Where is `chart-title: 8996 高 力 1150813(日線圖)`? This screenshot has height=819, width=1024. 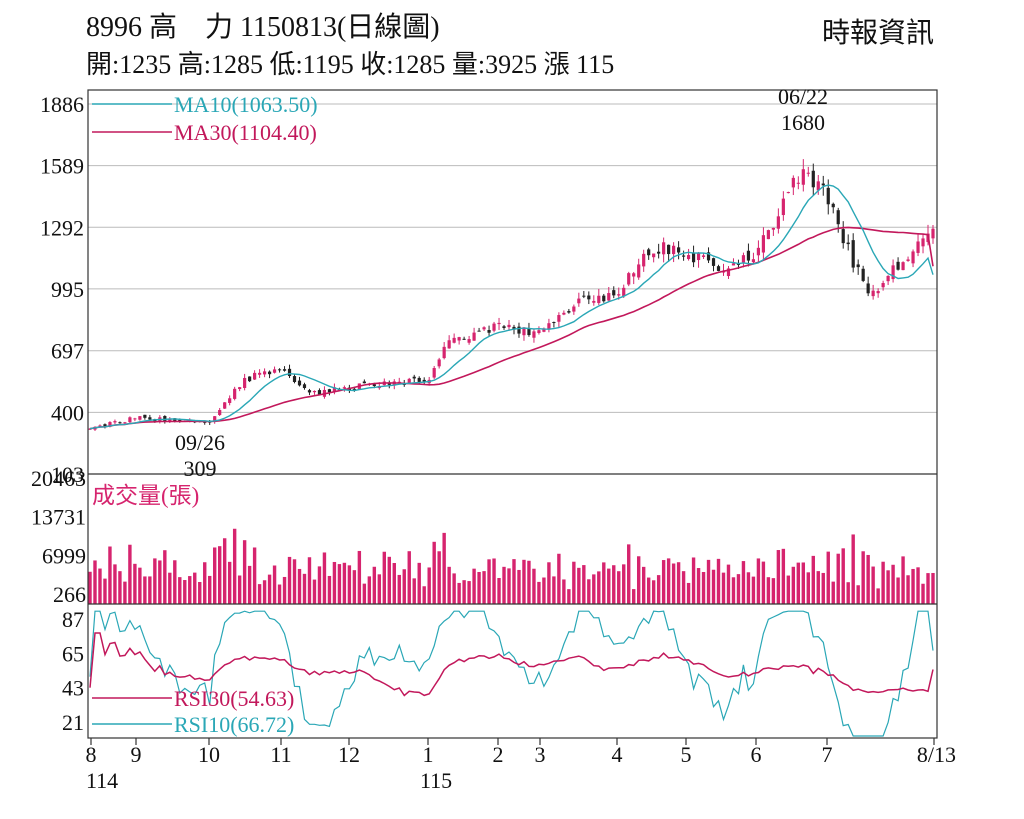 chart-title: 8996 高 力 1150813(日線圖) is located at coordinates (263, 27).